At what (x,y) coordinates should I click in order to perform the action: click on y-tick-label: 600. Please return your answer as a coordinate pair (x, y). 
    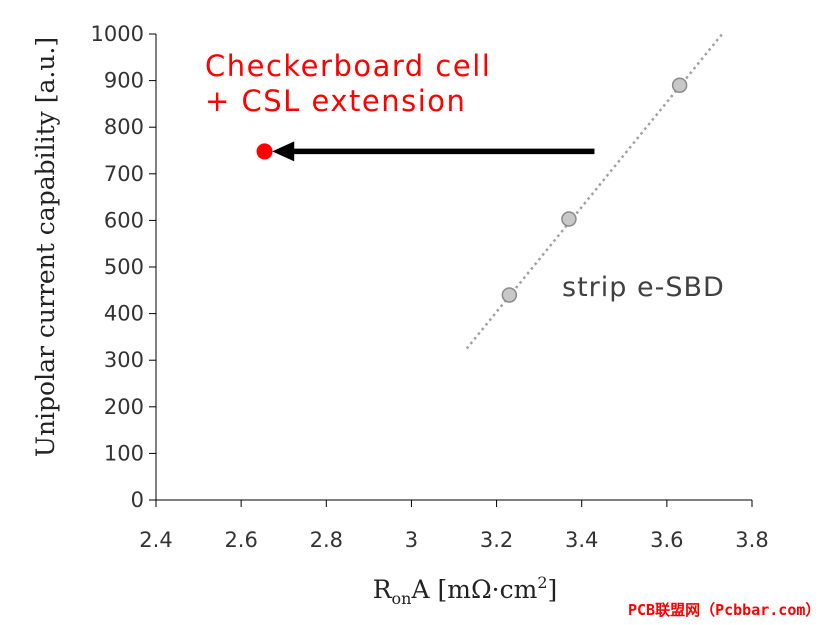
    Looking at the image, I should click on (124, 220).